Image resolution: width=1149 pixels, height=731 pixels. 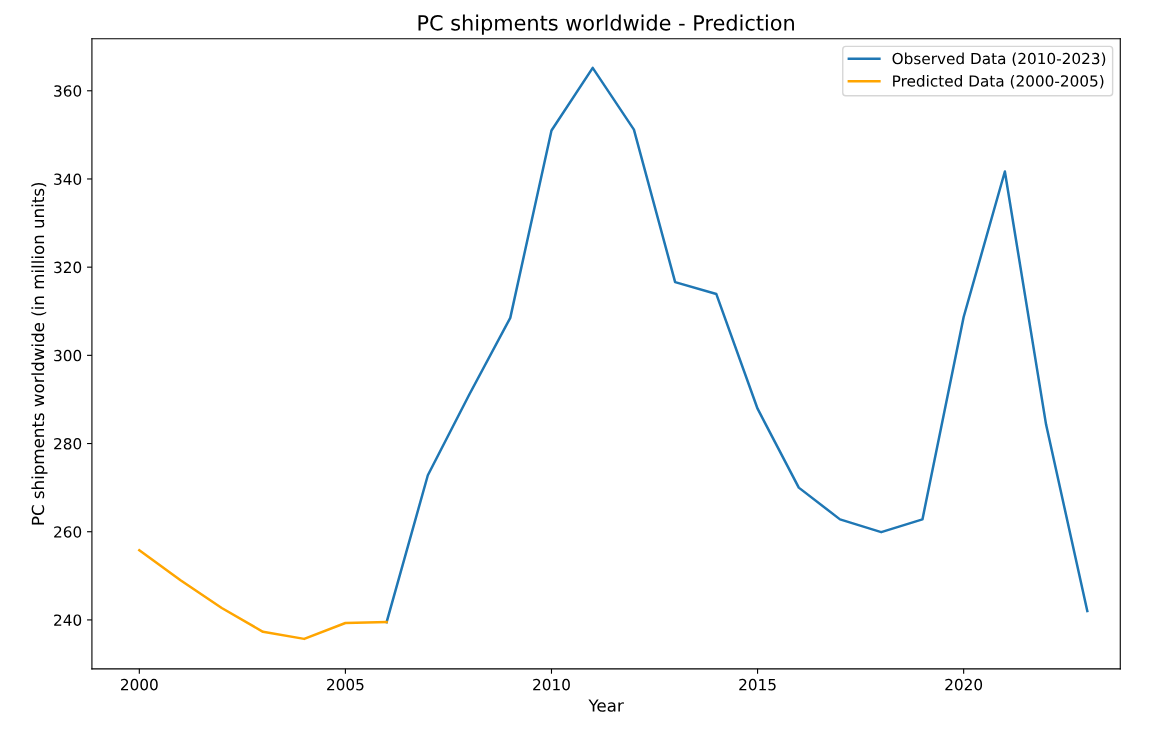 What do you see at coordinates (999, 59) in the screenshot?
I see `legend-label: Observed Data (2010-2023)` at bounding box center [999, 59].